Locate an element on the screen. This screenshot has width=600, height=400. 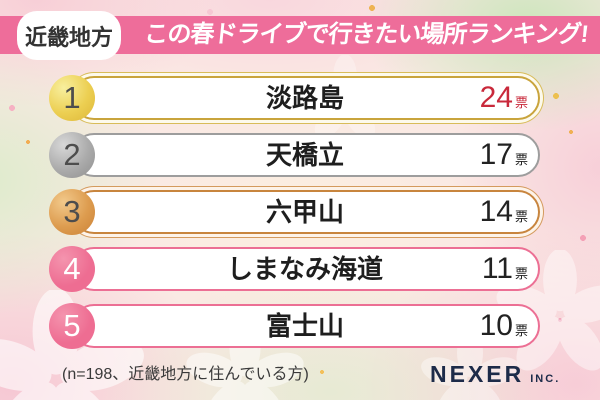
ranking-row-5: 富士山 10 票 5 is located at coordinates (300, 326).